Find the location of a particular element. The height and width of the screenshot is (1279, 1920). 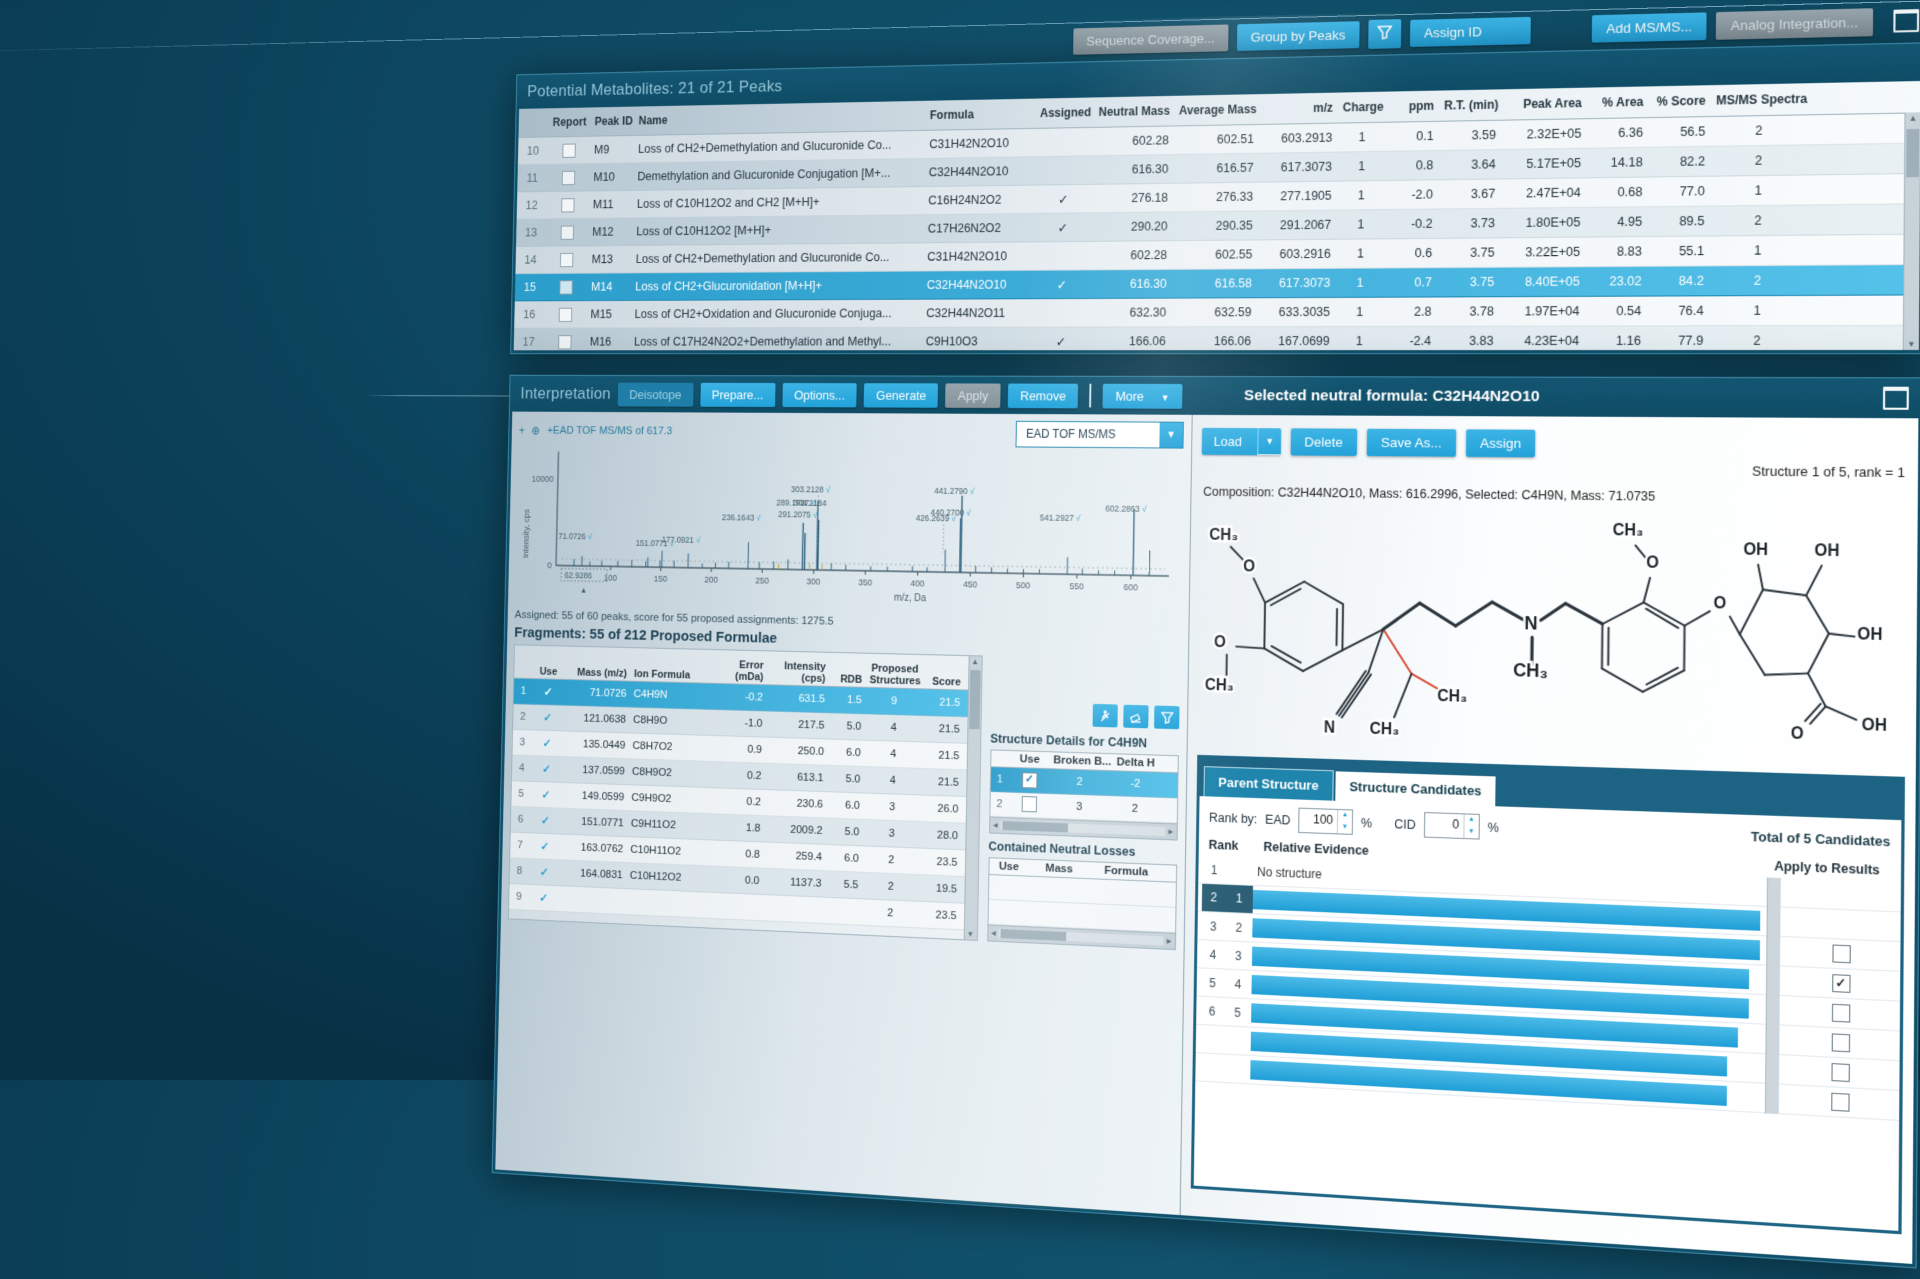

tab-structure-candidates: Structure Candidates is located at coordinates (1415, 788).